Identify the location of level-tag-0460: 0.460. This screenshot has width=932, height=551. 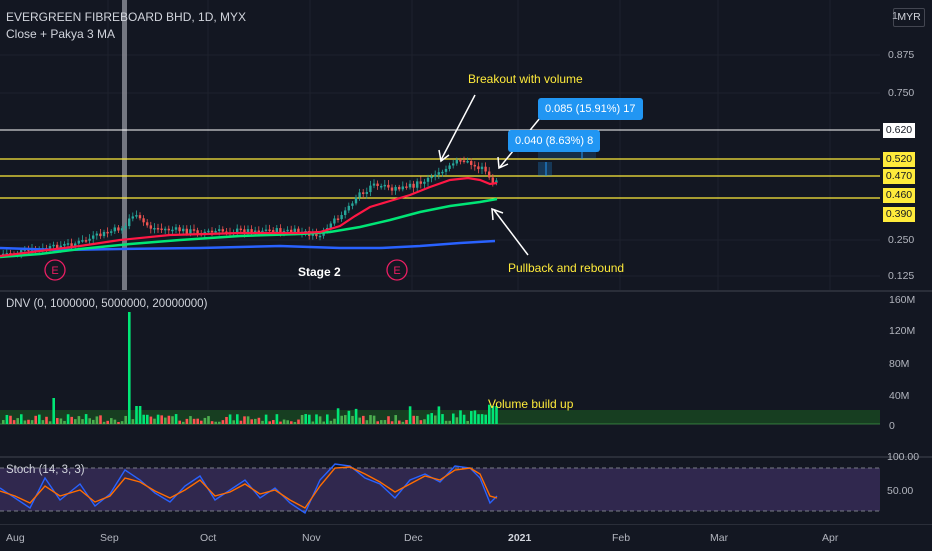
(899, 195).